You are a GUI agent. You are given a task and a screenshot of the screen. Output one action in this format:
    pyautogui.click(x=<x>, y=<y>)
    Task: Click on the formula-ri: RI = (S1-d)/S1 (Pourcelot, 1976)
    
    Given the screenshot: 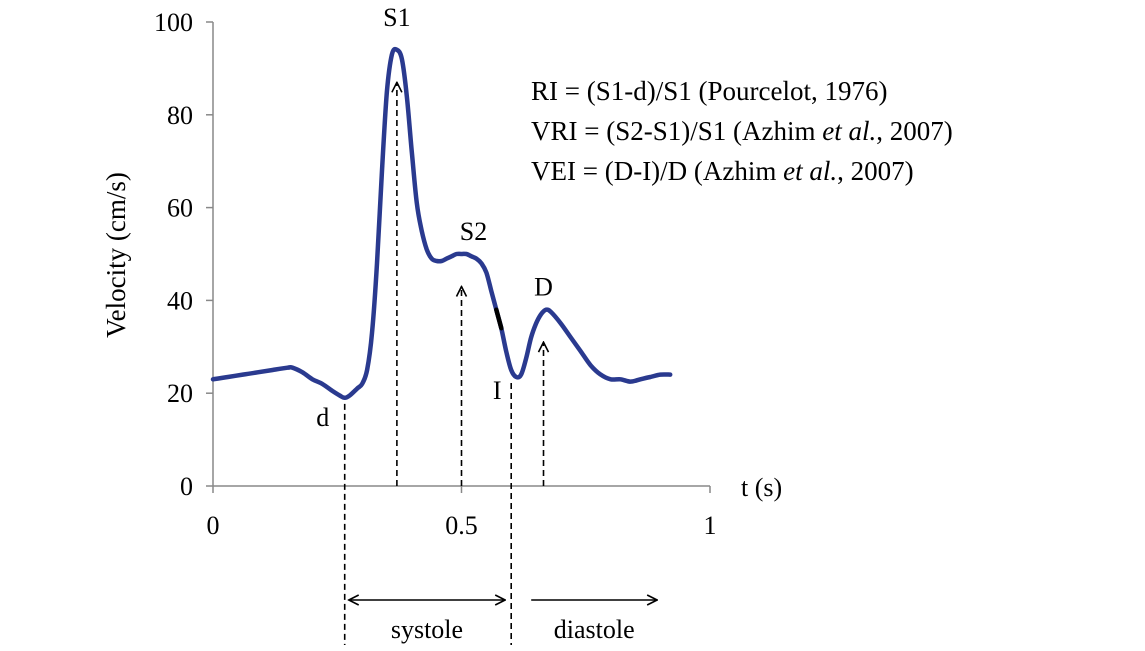 What is the action you would take?
    pyautogui.click(x=709, y=91)
    